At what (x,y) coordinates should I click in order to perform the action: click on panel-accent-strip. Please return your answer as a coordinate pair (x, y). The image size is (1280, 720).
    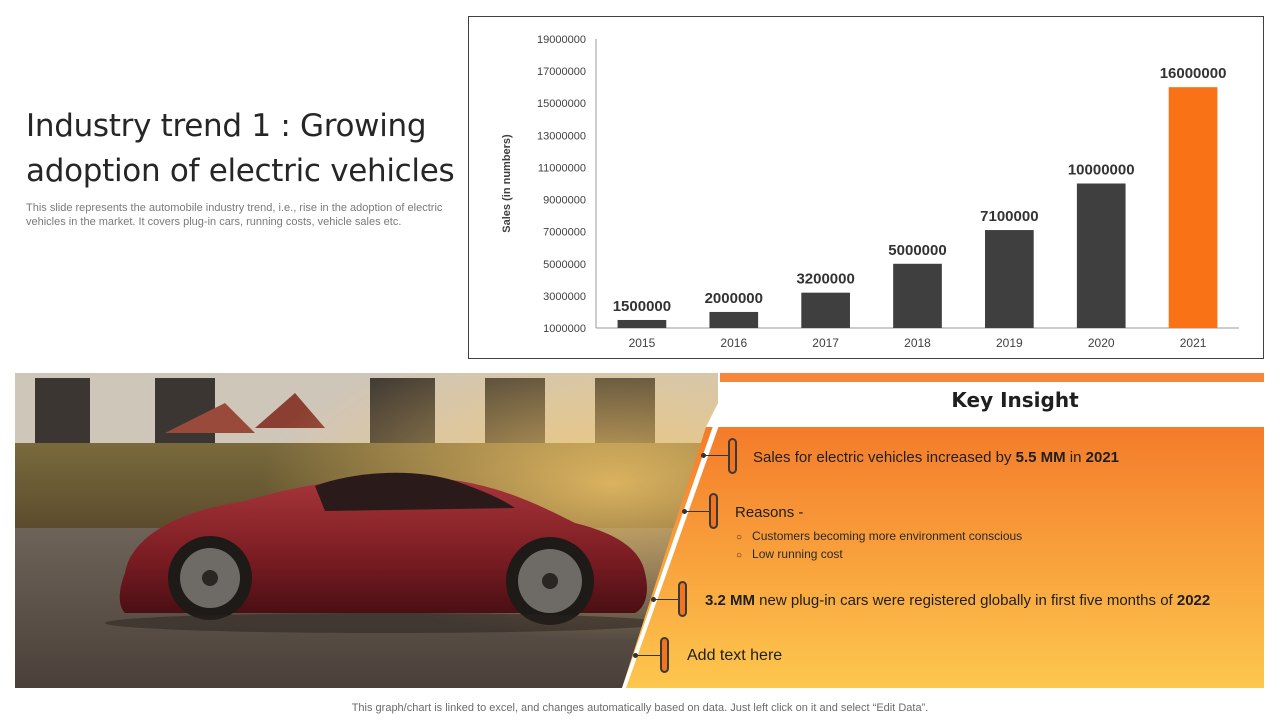
    Looking at the image, I should click on (992, 377).